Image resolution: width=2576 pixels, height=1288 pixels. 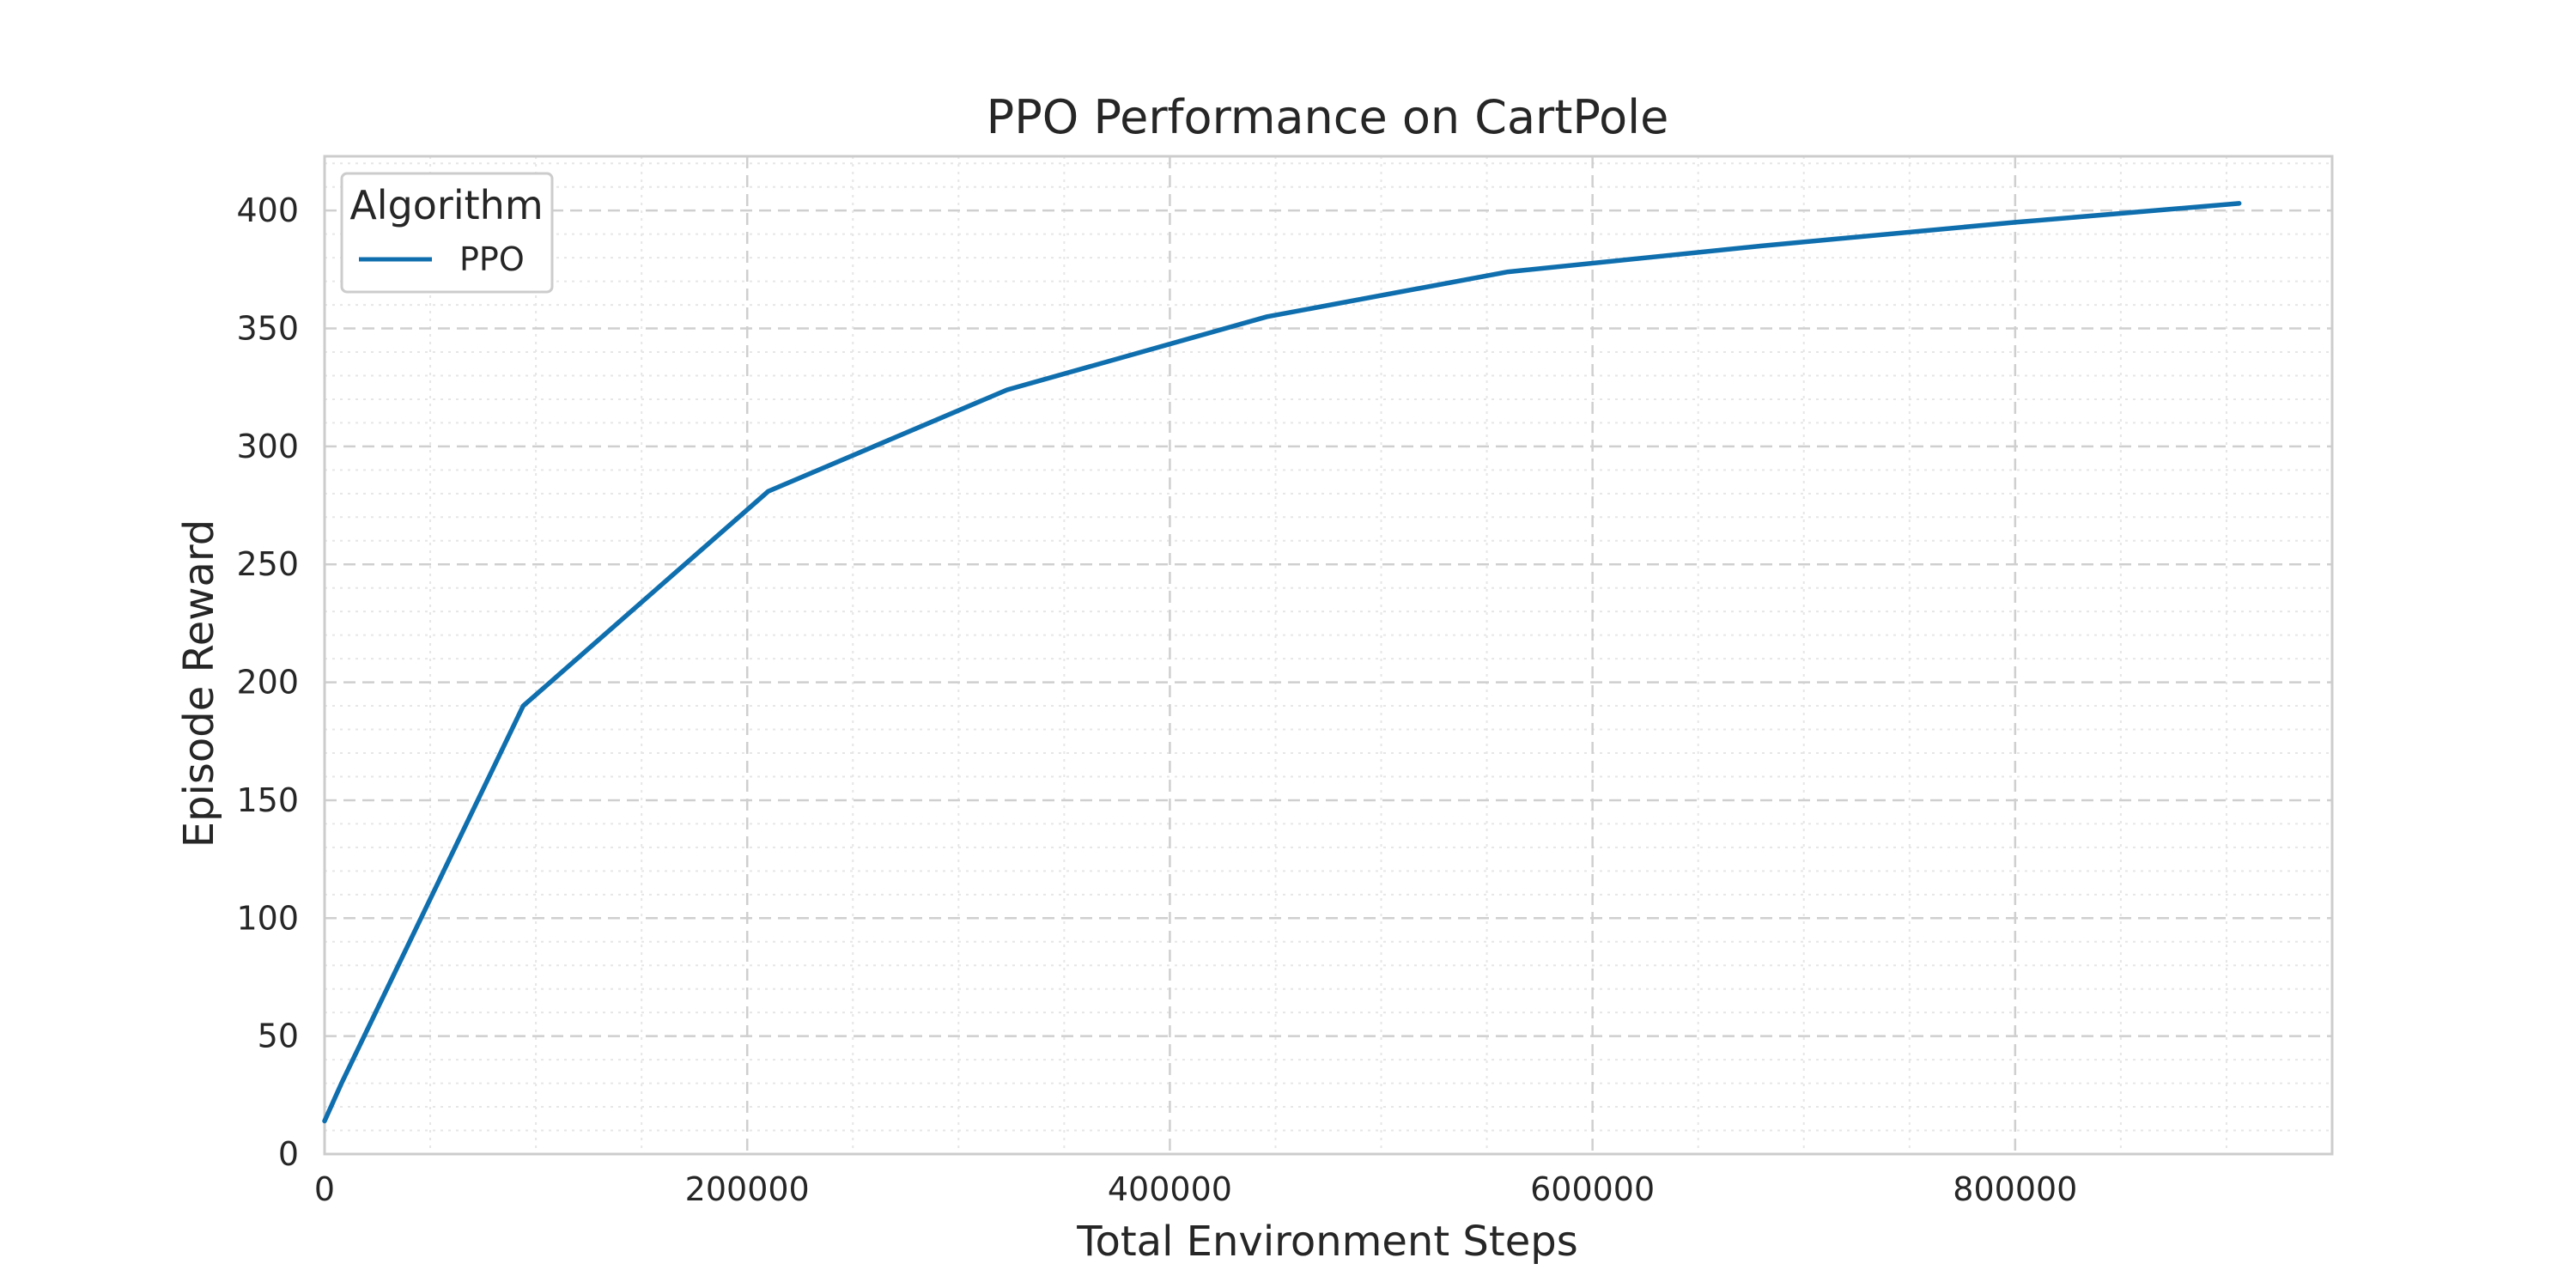 I want to click on y-tick-label: 300, so click(x=268, y=446).